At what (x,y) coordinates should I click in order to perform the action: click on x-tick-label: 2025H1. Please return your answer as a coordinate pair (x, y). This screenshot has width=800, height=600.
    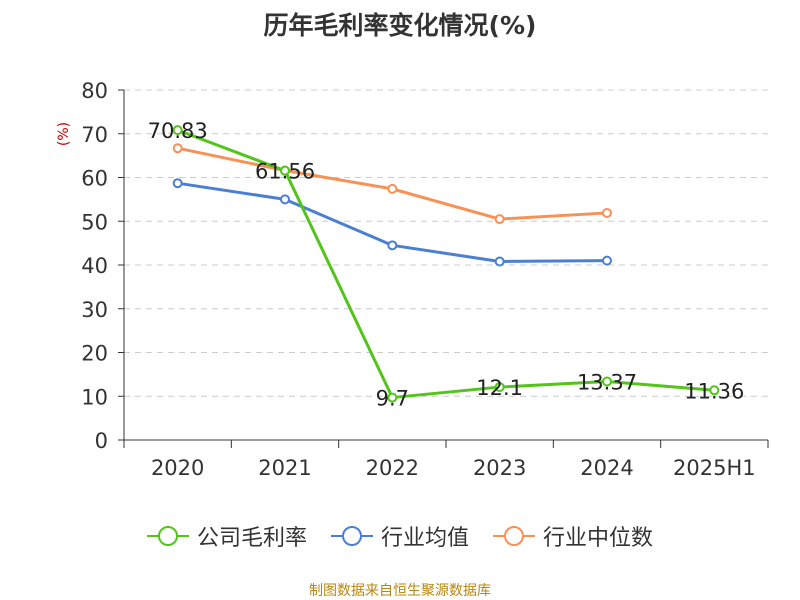
    Looking at the image, I should click on (714, 468).